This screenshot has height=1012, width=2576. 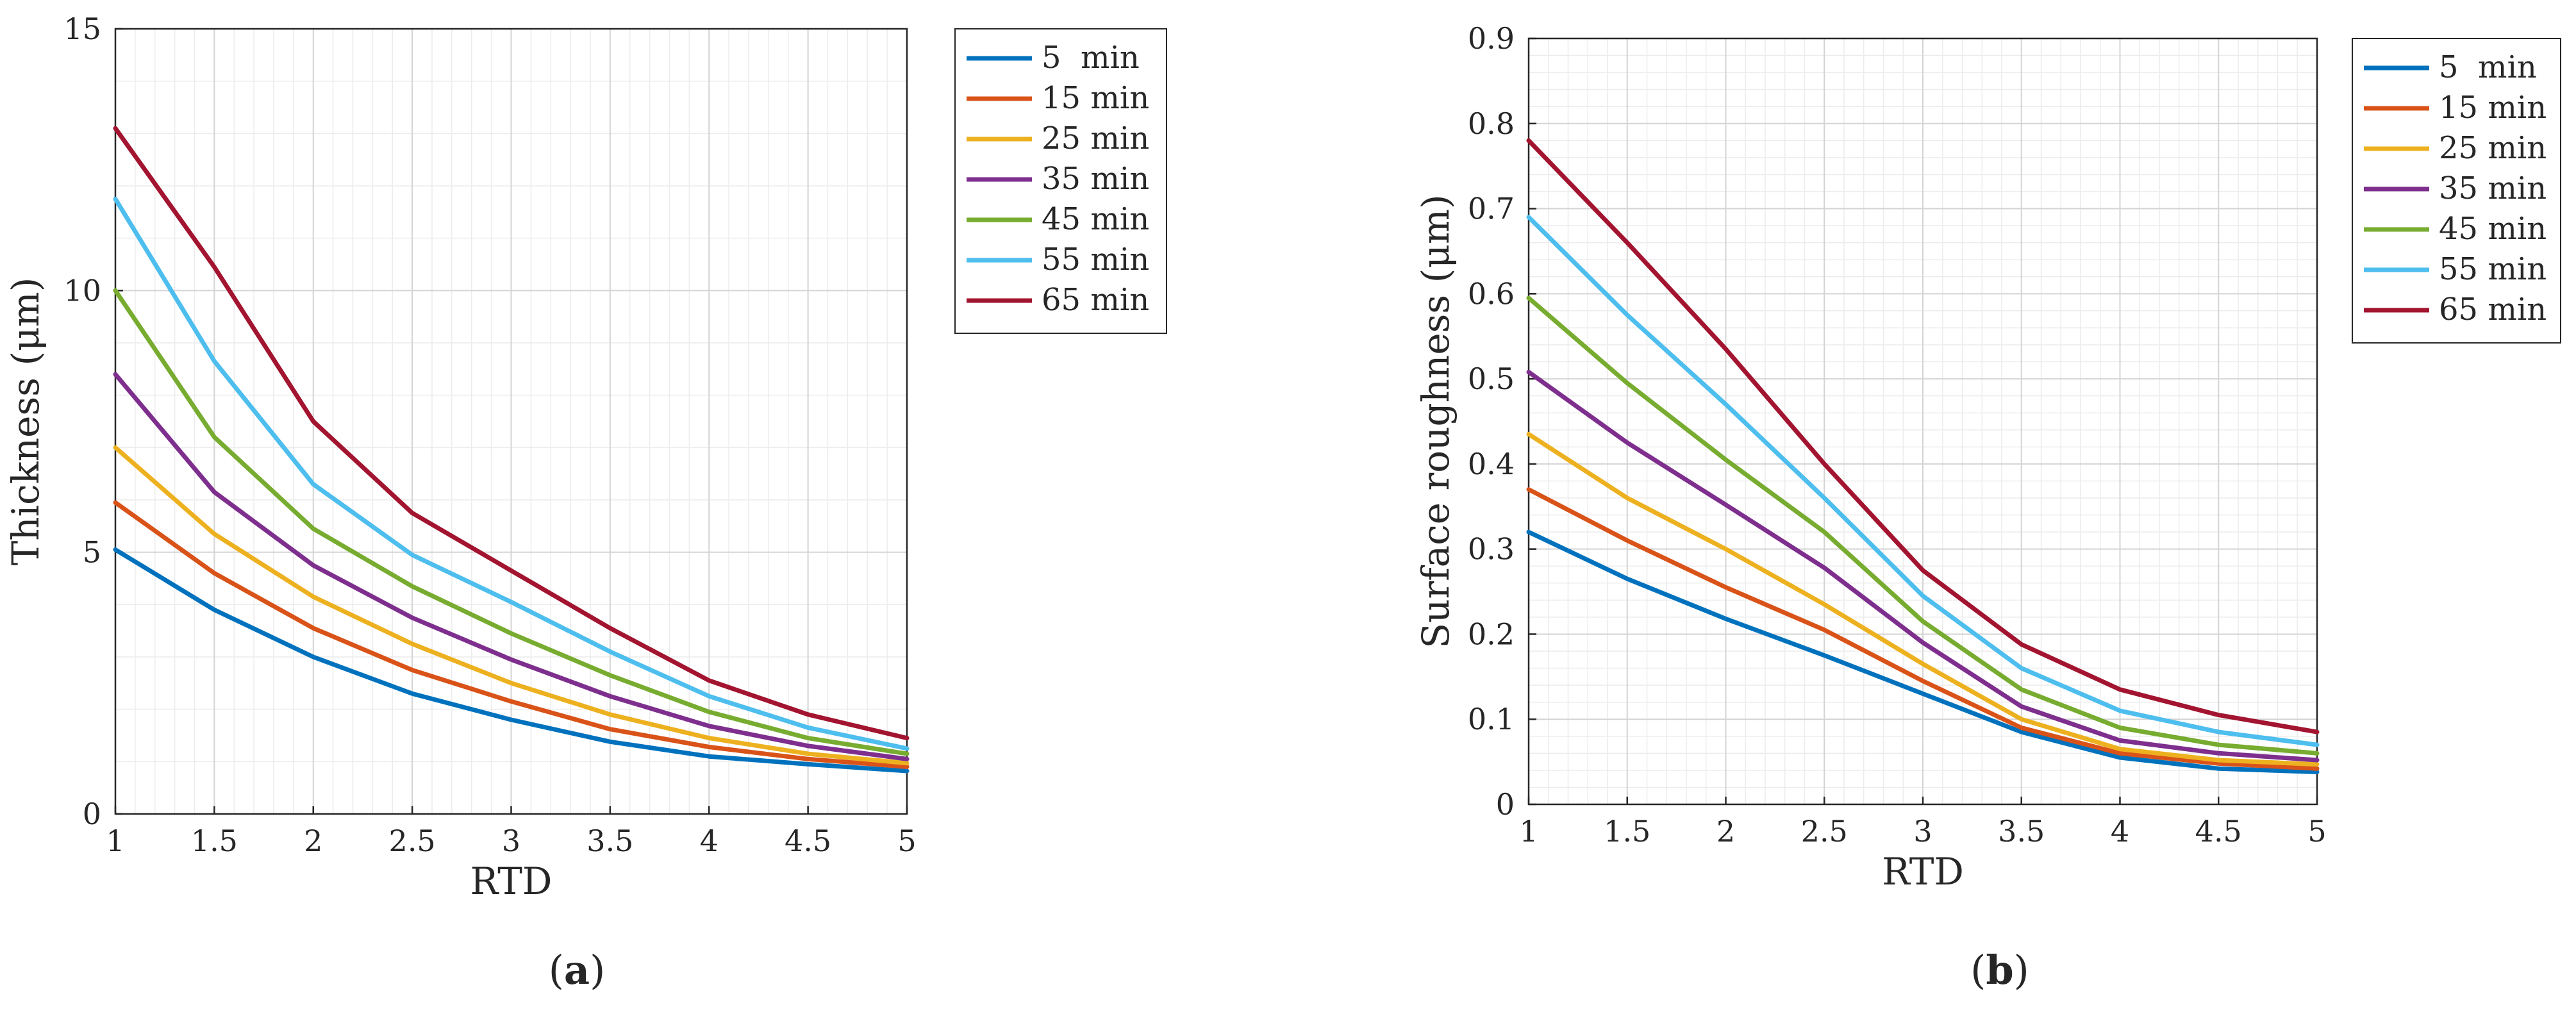 I want to click on y-axis-label: Thickness (μm), so click(x=25, y=422).